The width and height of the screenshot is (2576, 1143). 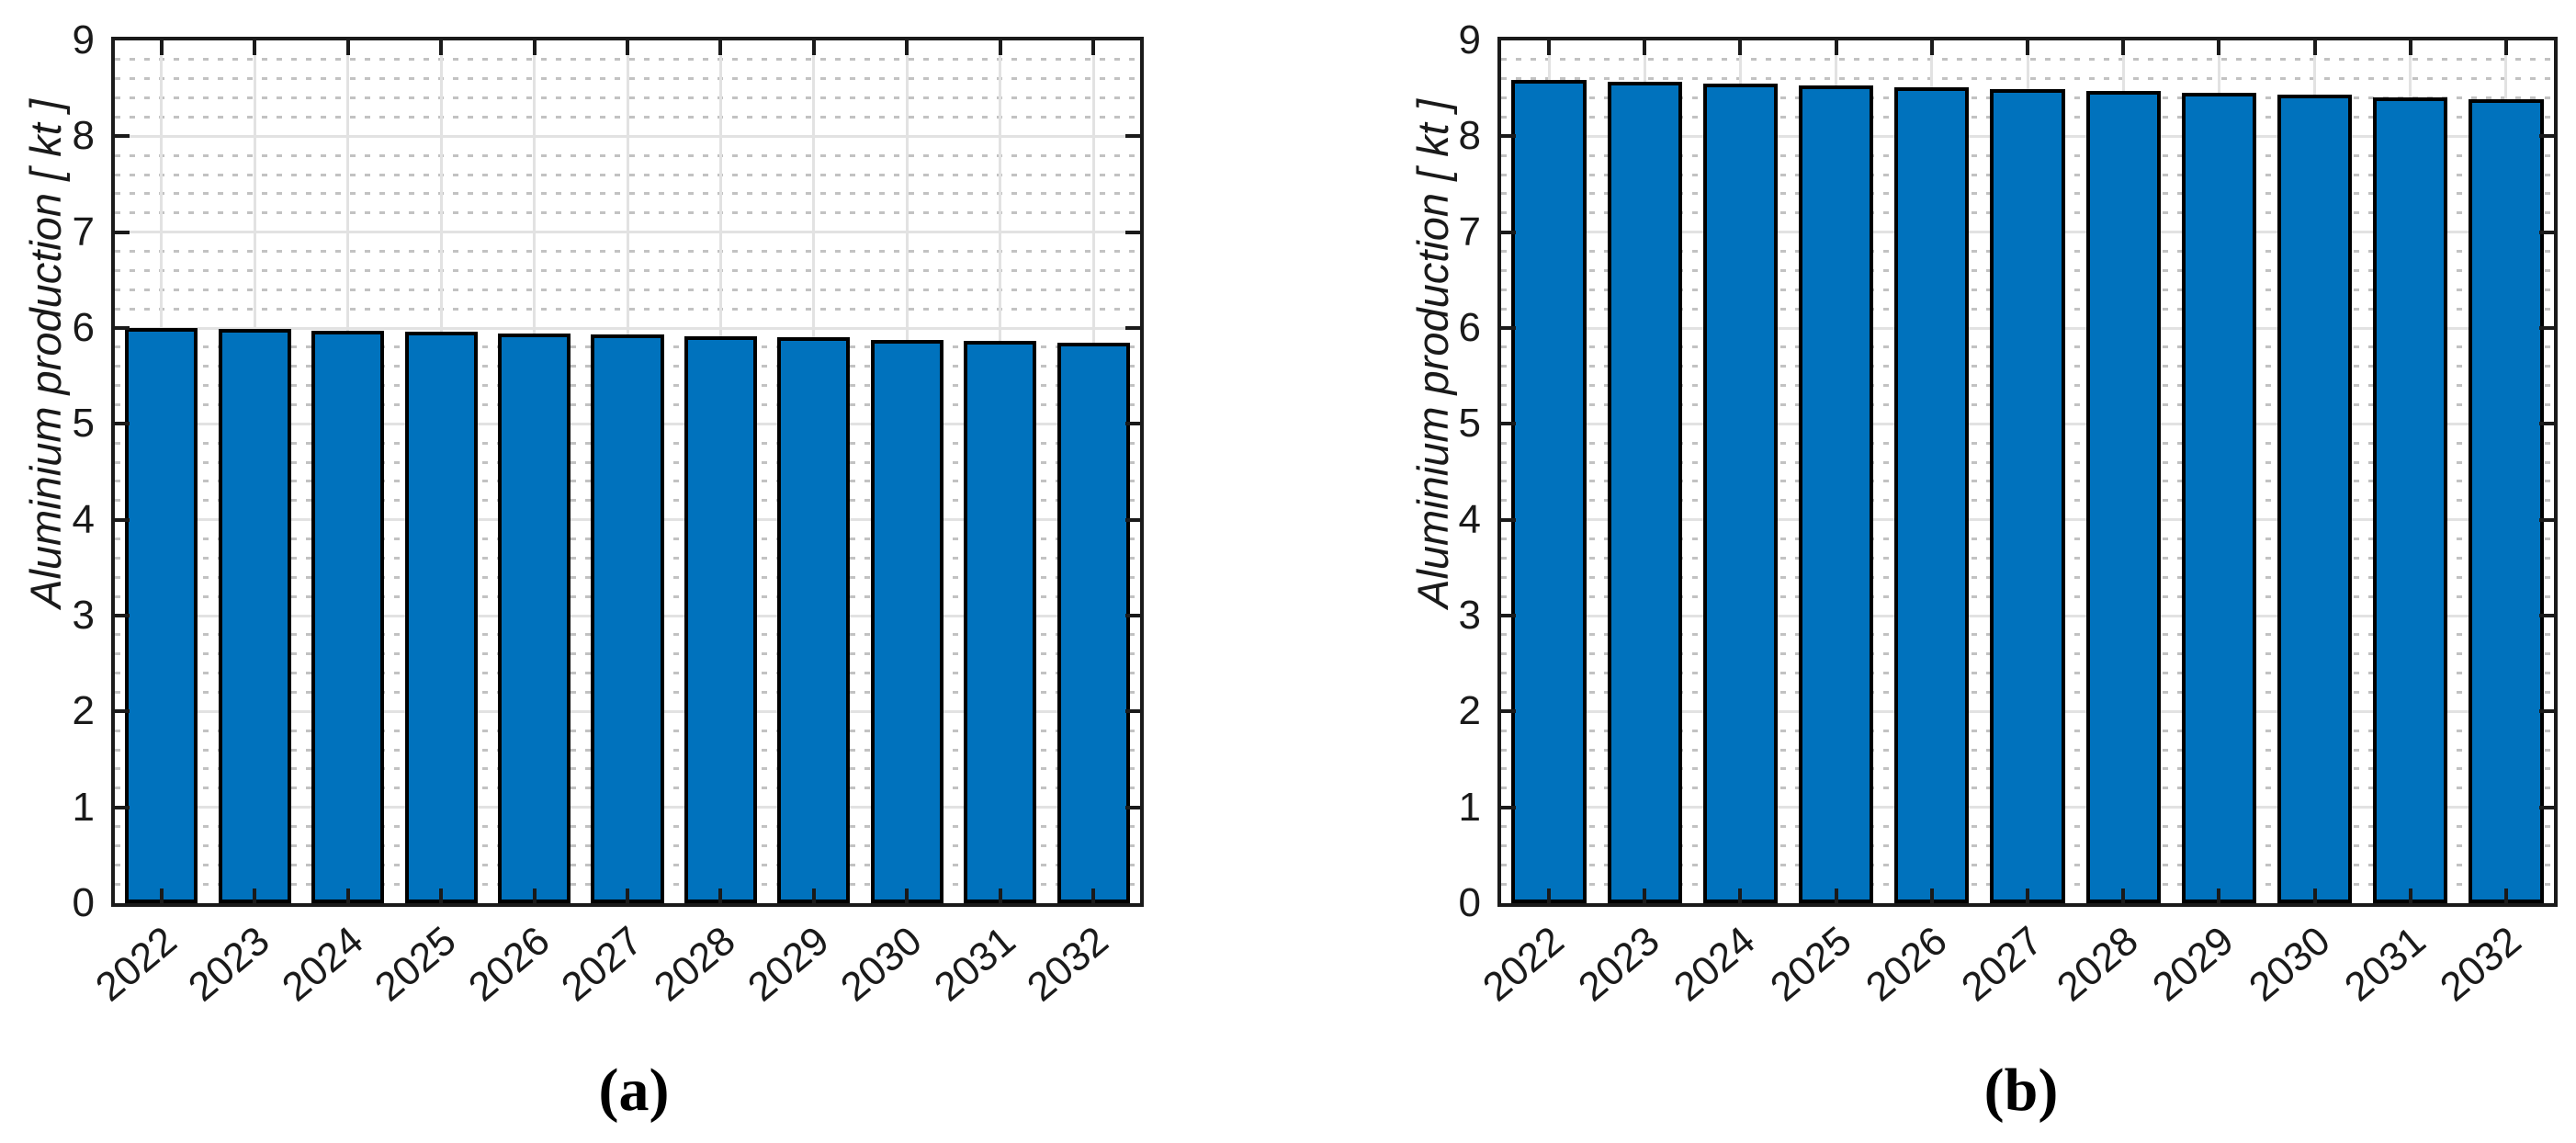 What do you see at coordinates (2021, 1090) in the screenshot?
I see `caption-b: (b)` at bounding box center [2021, 1090].